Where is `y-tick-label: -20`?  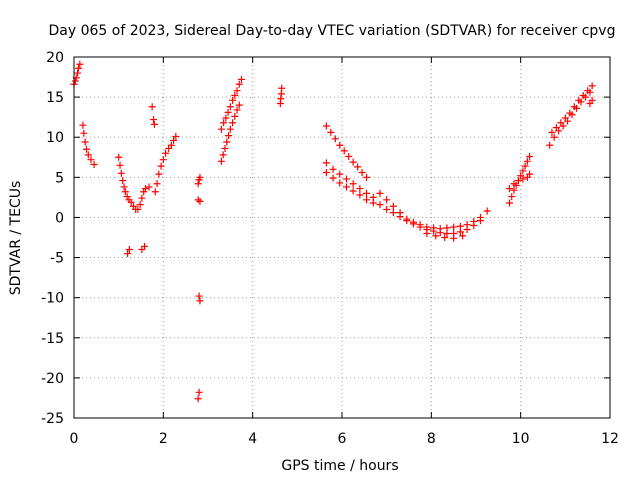 y-tick-label: -20 is located at coordinates (52, 379).